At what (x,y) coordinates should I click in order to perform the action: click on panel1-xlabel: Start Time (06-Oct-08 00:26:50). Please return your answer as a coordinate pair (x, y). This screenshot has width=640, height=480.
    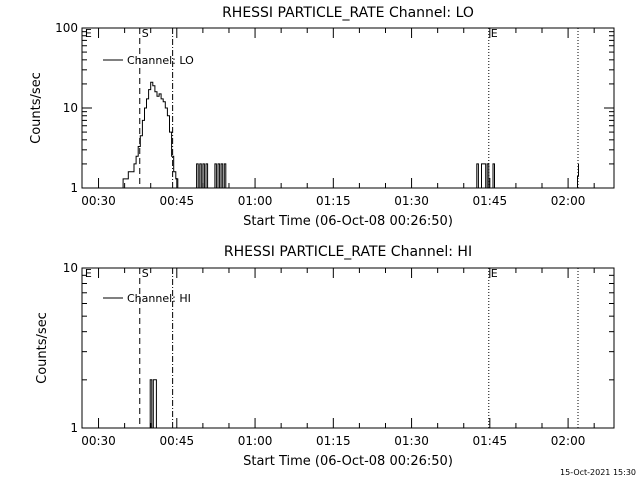
    Looking at the image, I should click on (348, 221).